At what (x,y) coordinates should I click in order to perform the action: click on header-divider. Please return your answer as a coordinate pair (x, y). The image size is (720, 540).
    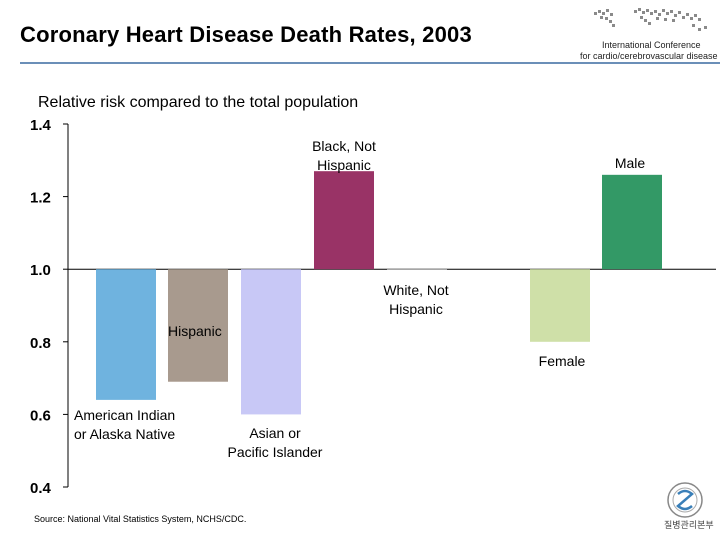
    Looking at the image, I should click on (370, 63).